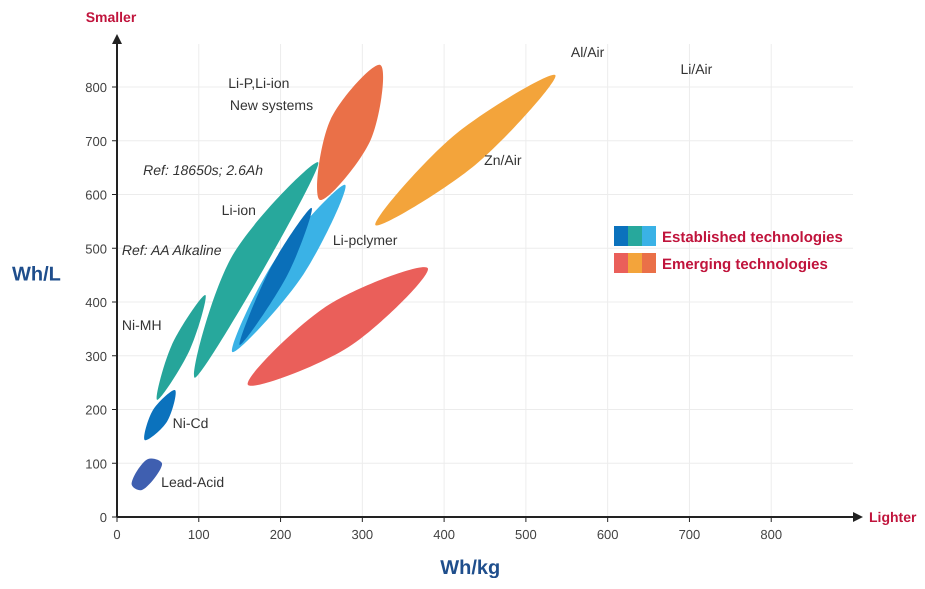 This screenshot has width=925, height=589. Describe the element at coordinates (752, 237) in the screenshot. I see `annotation: Established technologies` at that location.